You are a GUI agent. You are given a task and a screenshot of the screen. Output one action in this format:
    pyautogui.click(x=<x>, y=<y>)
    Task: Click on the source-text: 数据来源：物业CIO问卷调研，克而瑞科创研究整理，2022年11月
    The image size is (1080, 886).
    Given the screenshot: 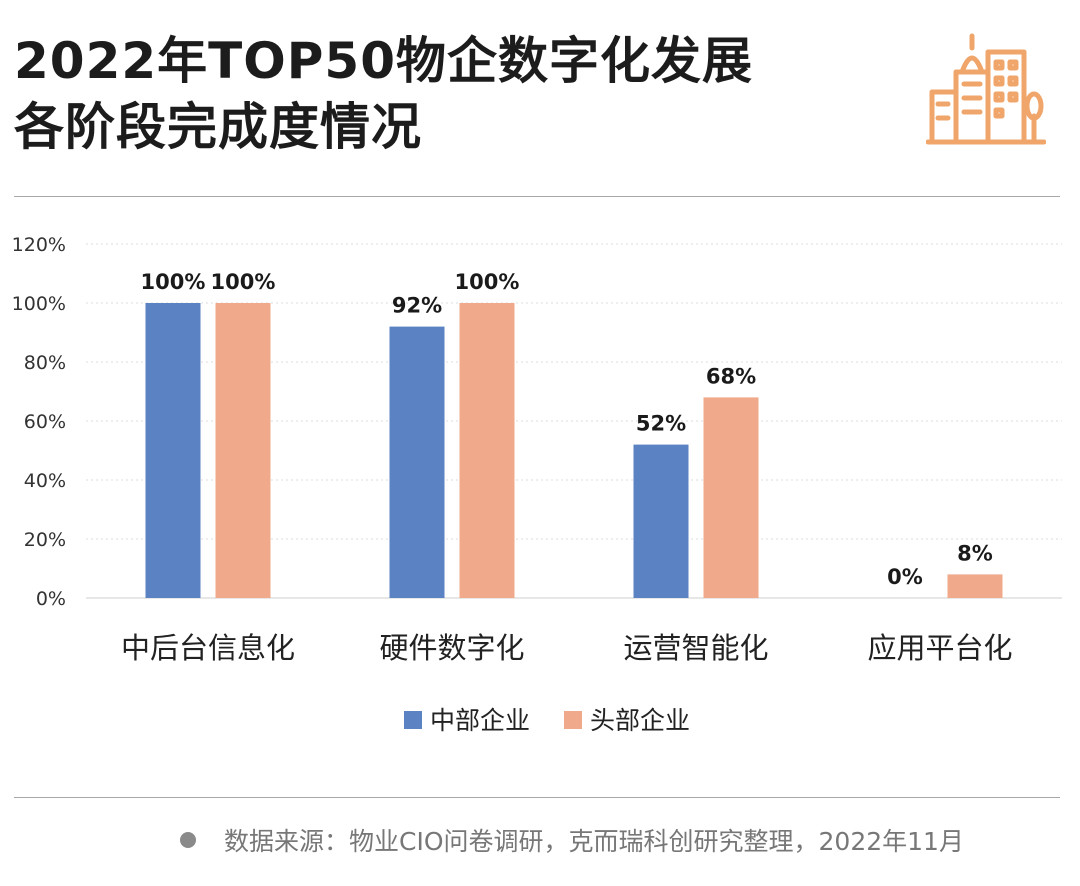 What is the action you would take?
    pyautogui.click(x=594, y=841)
    